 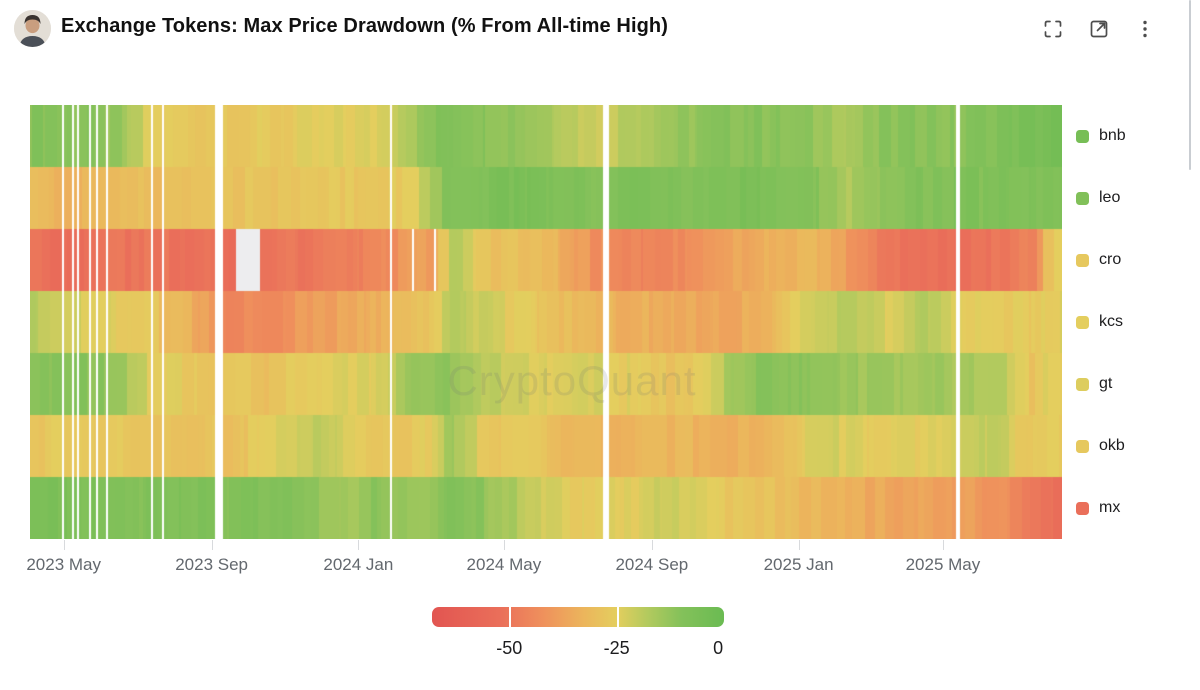 I want to click on series-legend: bnb leo cro kcs gt okb mx, so click(x=1101, y=322).